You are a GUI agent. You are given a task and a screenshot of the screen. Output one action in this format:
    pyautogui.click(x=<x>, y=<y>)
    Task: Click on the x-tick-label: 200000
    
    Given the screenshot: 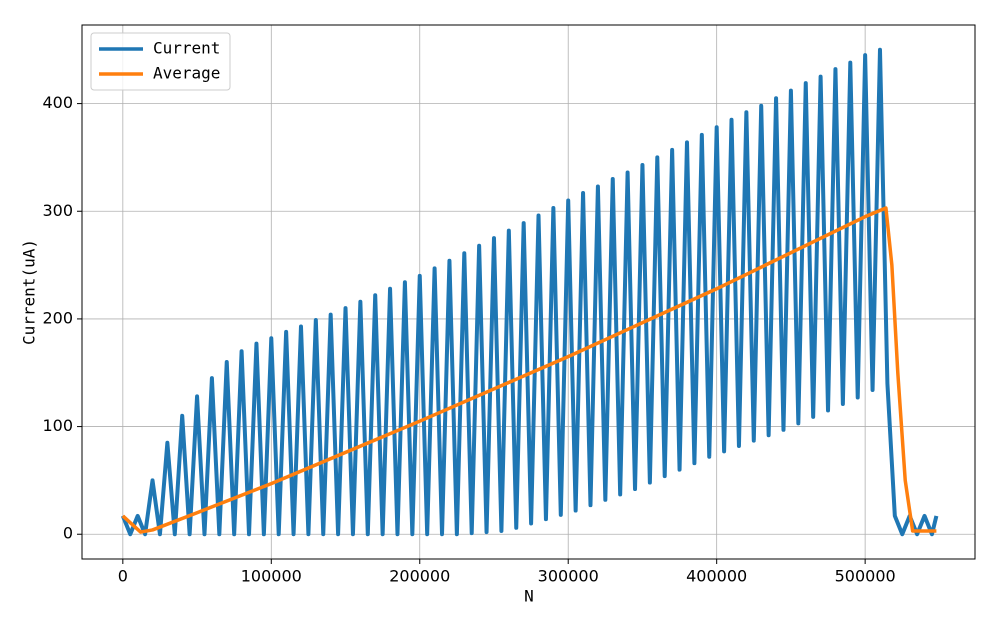 What is the action you would take?
    pyautogui.click(x=419, y=576)
    